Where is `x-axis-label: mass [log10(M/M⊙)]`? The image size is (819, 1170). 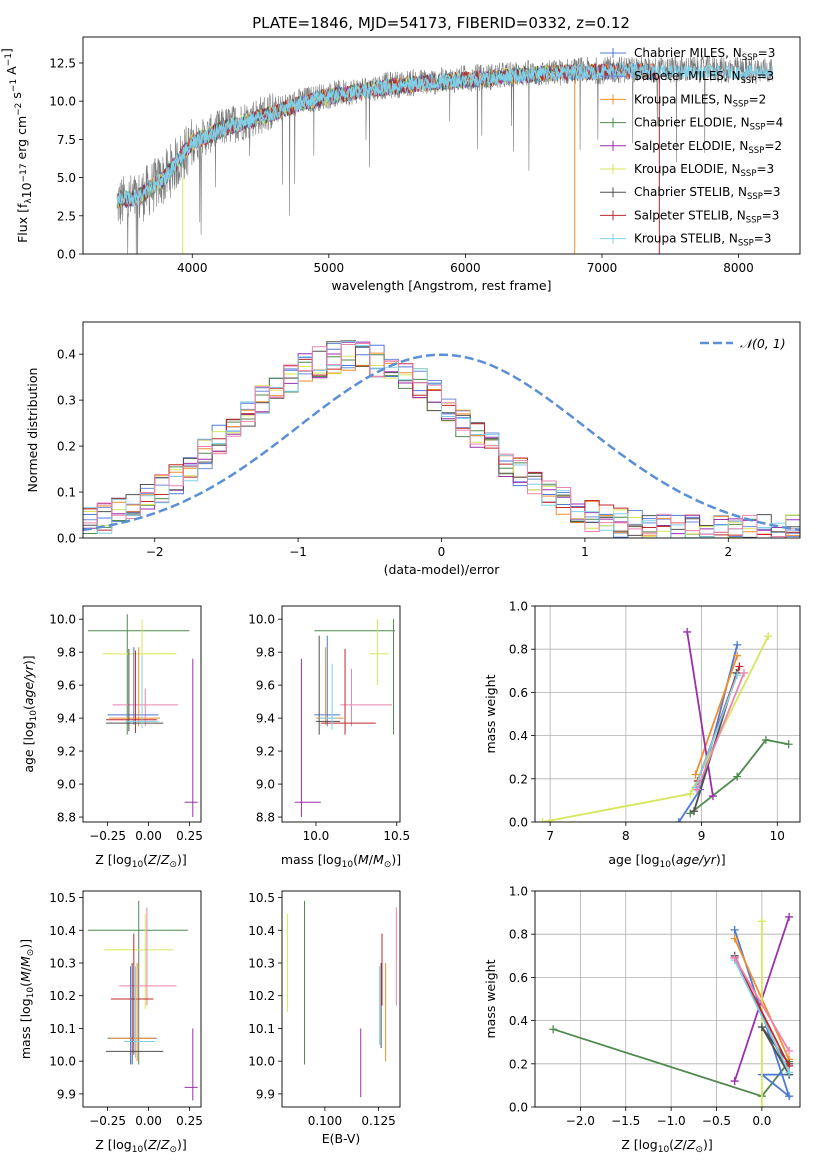 x-axis-label: mass [log10(M/M⊙)] is located at coordinates (341, 861).